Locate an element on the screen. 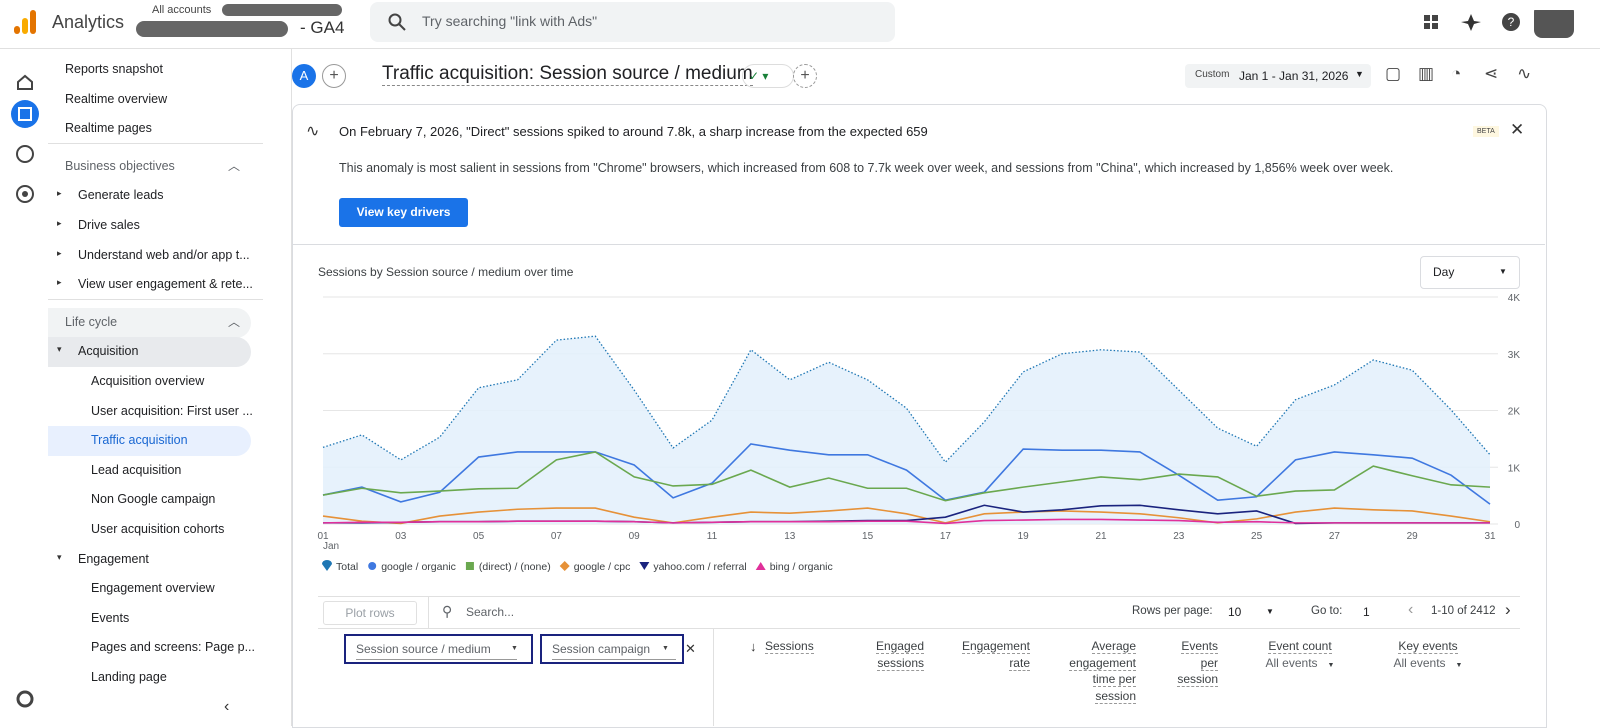 The width and height of the screenshot is (1600, 728). redacted is located at coordinates (282, 10).